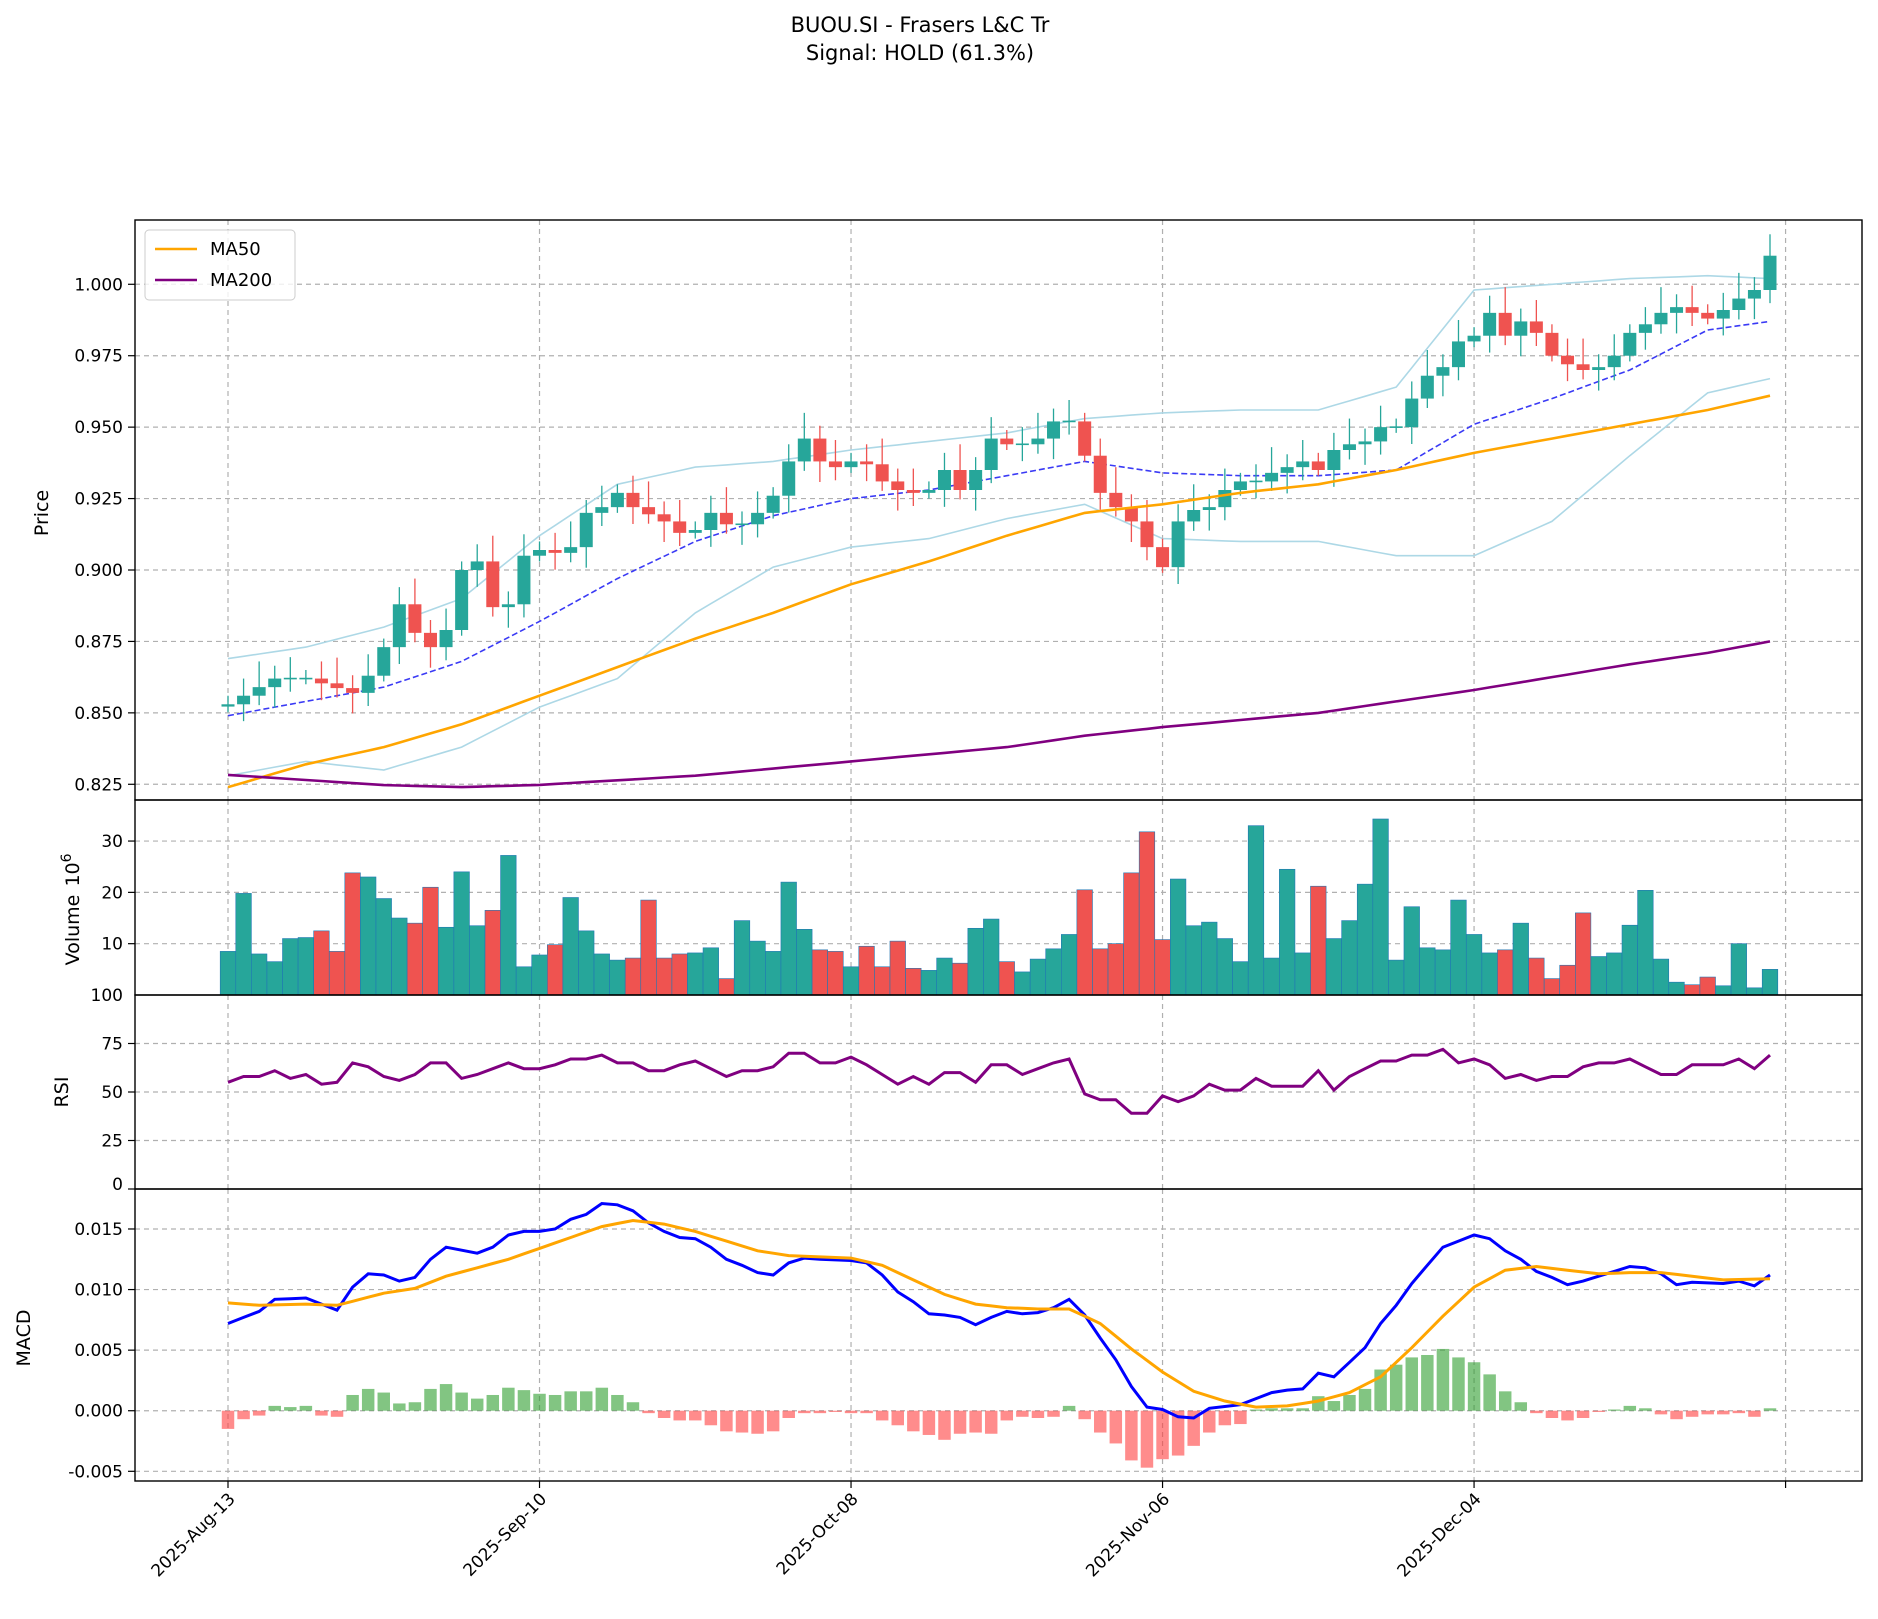 The image size is (1878, 1619). I want to click on macd-tick-label: 0.000, so click(98, 1412).